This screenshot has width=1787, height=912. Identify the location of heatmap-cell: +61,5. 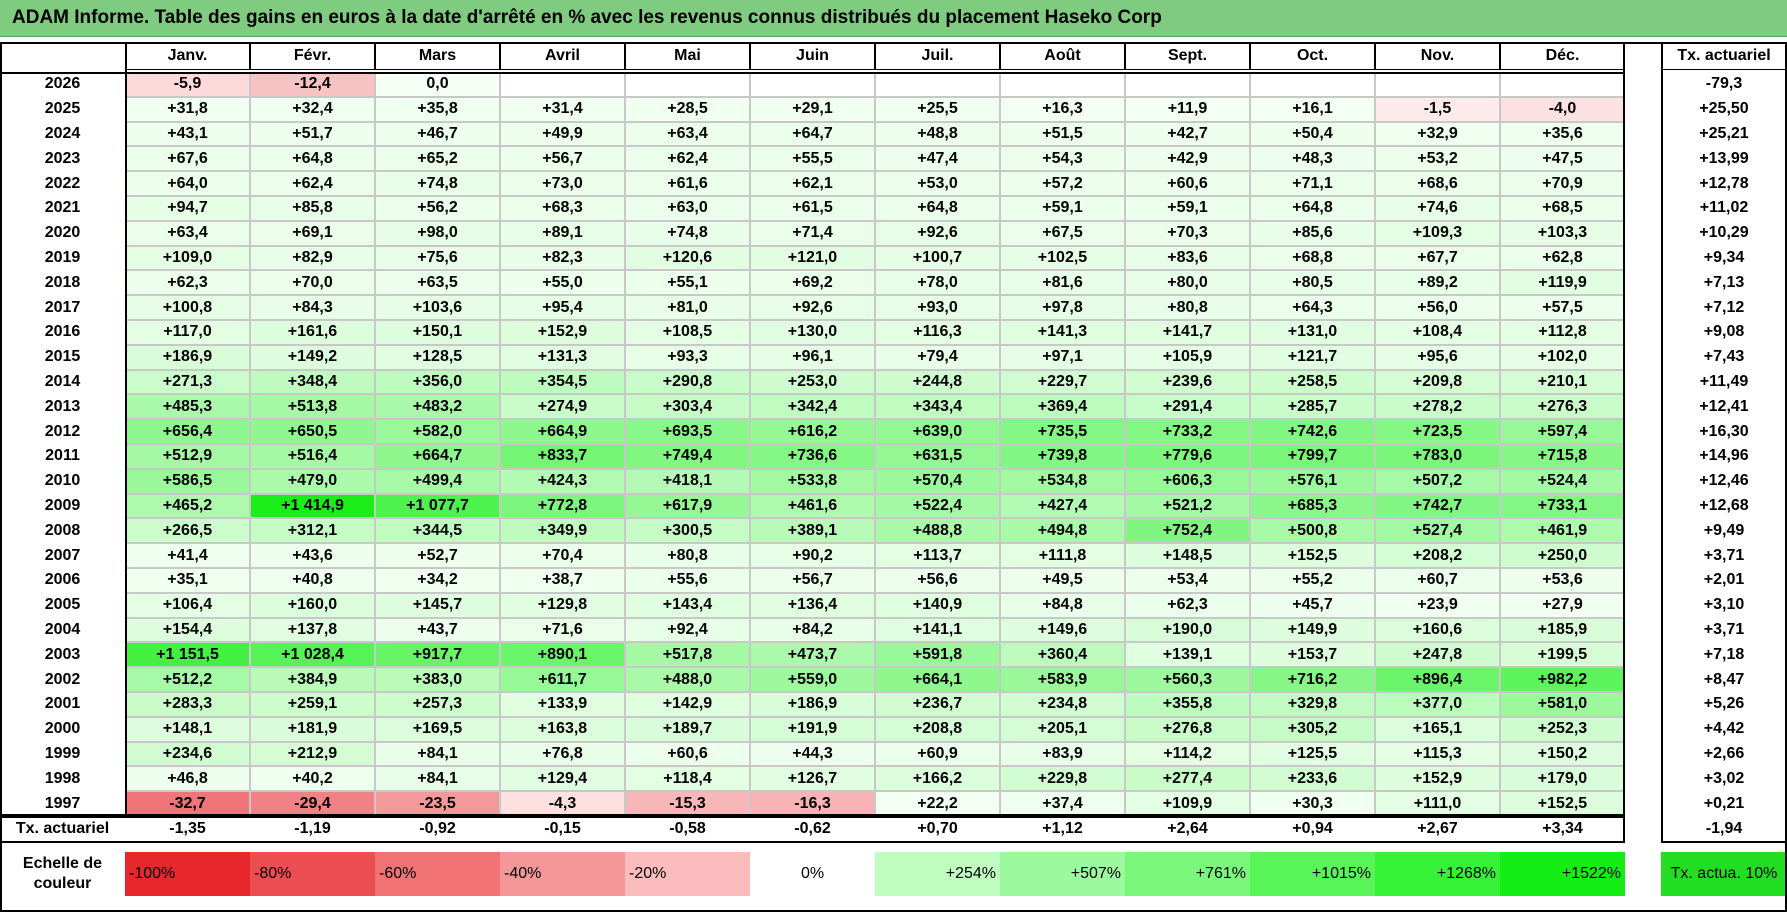
(812, 208).